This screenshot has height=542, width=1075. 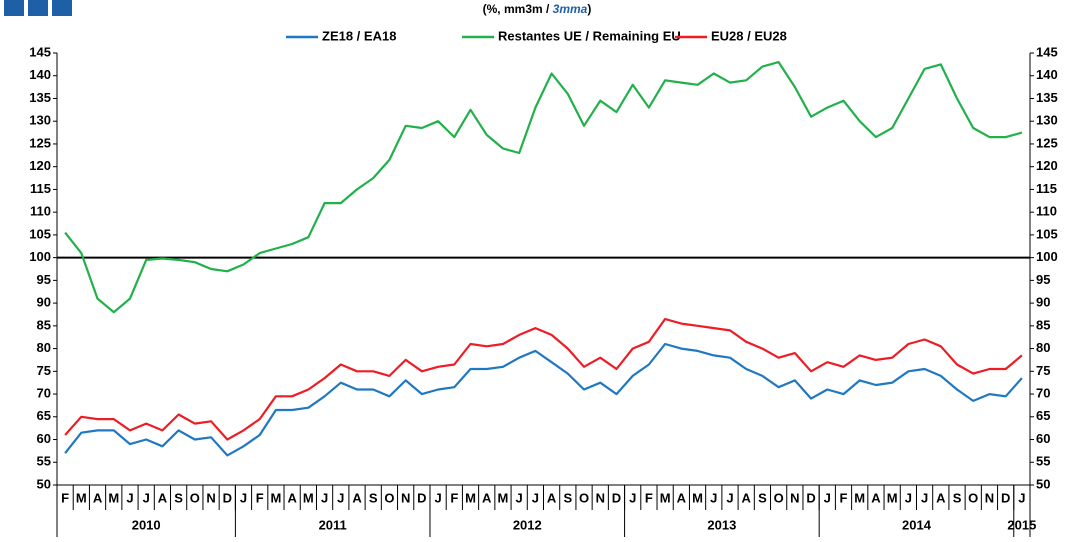 What do you see at coordinates (1021, 524) in the screenshot?
I see `year-label: 2015` at bounding box center [1021, 524].